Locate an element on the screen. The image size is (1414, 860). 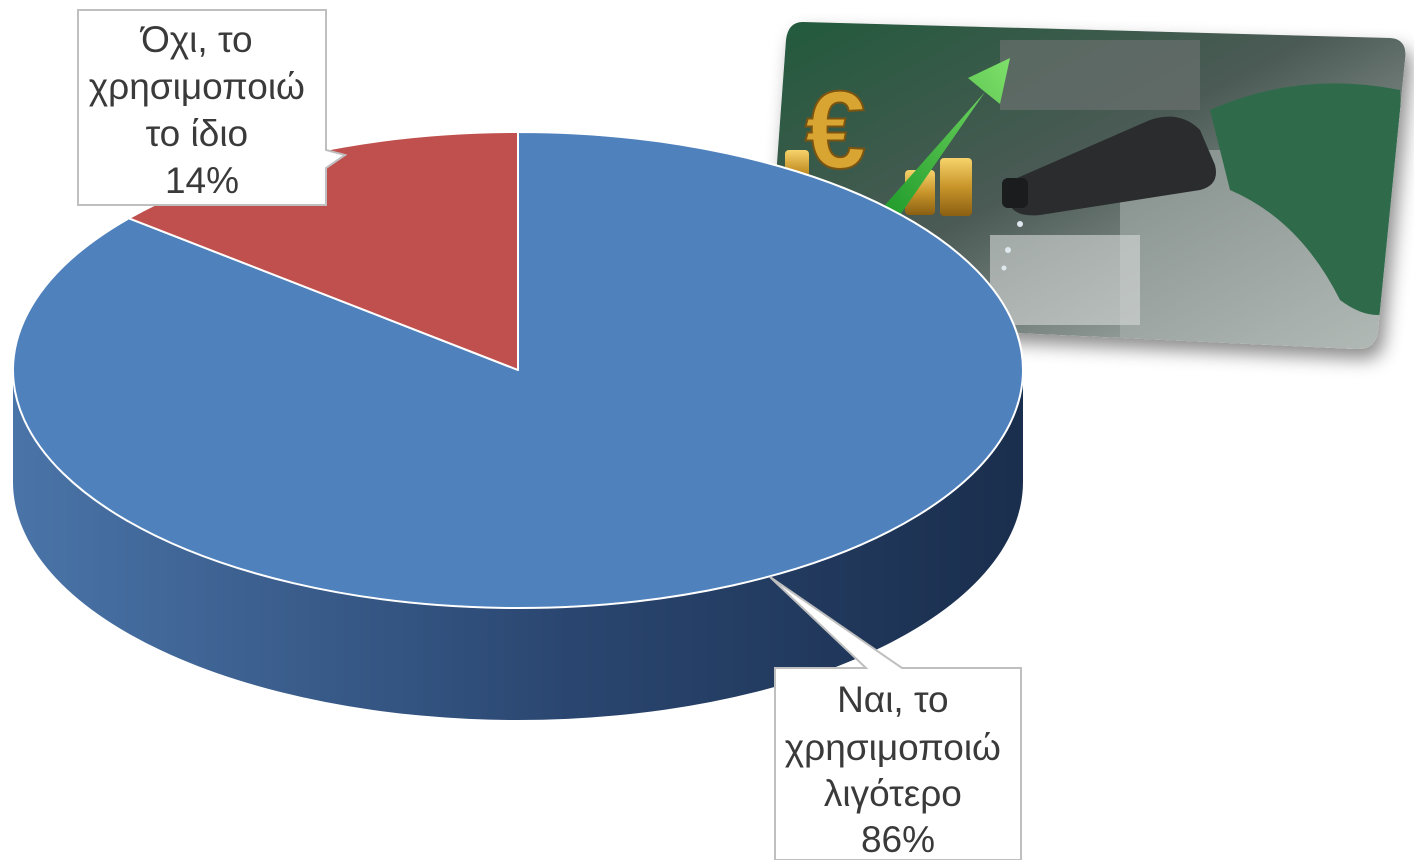
callout-no-line2: χρησιμοποιώ is located at coordinates (197, 86).